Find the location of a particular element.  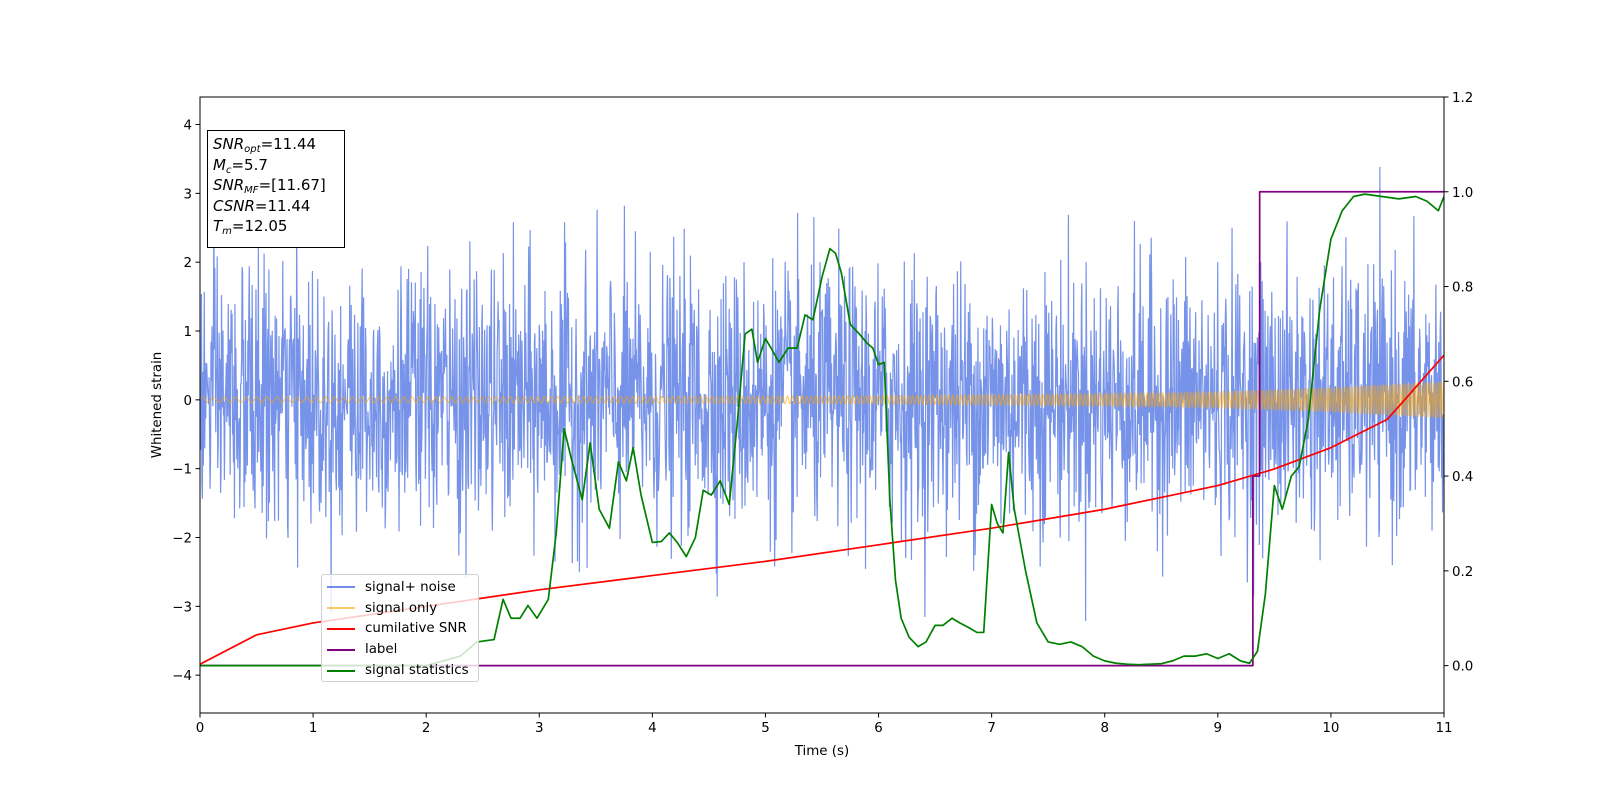

y-right-tick-label: 0.8 is located at coordinates (1462, 288).